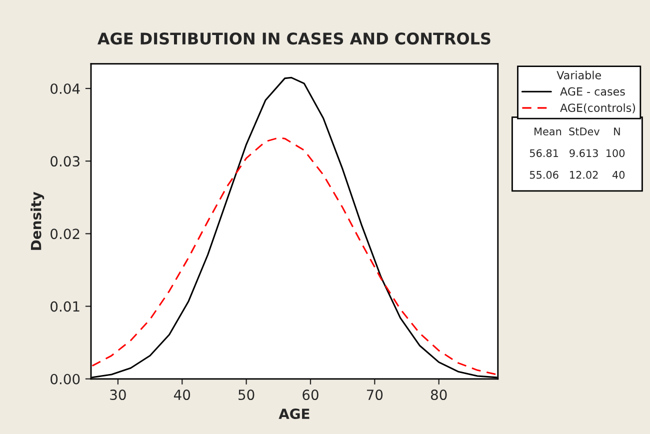  I want to click on chart-title: AGE DISTIBUTION IN CASES AND CONTROLS, so click(293, 38).